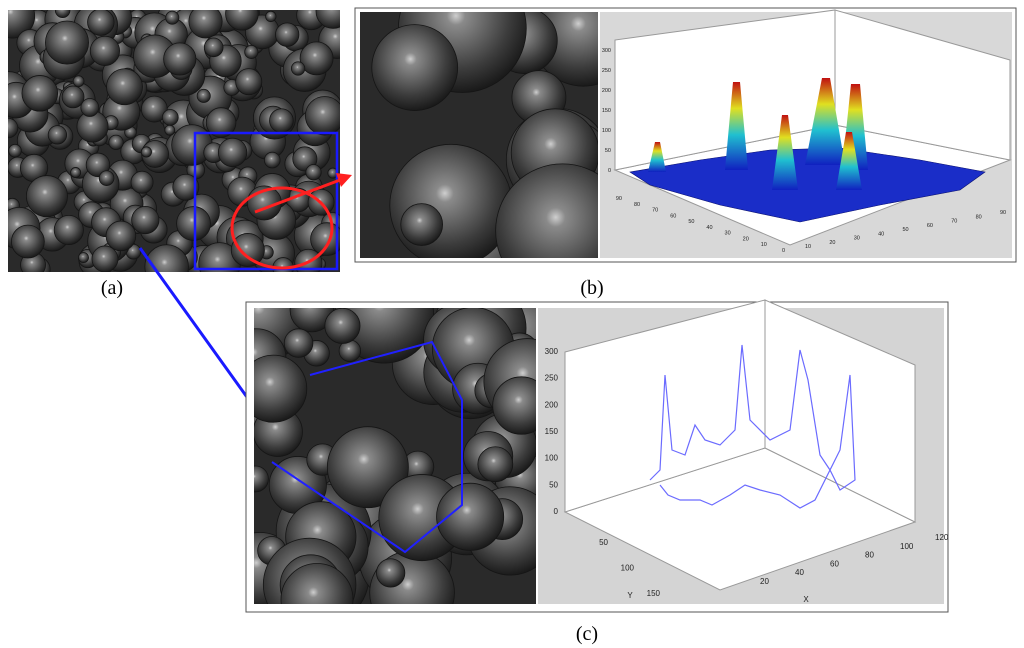 Image resolution: width=1024 pixels, height=648 pixels. I want to click on profile-path, so click(367, 447).